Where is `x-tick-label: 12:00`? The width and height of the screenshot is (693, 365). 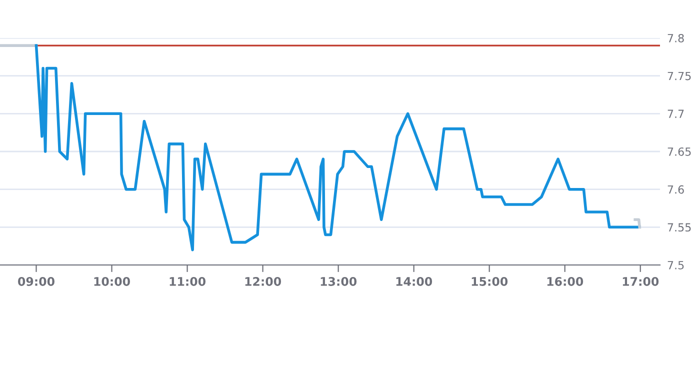
x-tick-label: 12:00 is located at coordinates (263, 281).